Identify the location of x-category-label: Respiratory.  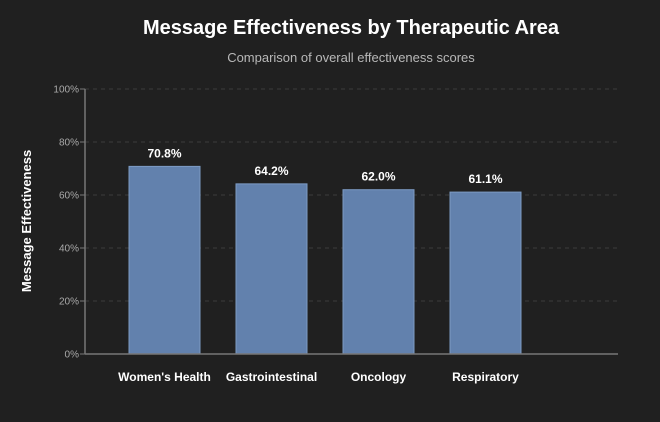
(485, 377).